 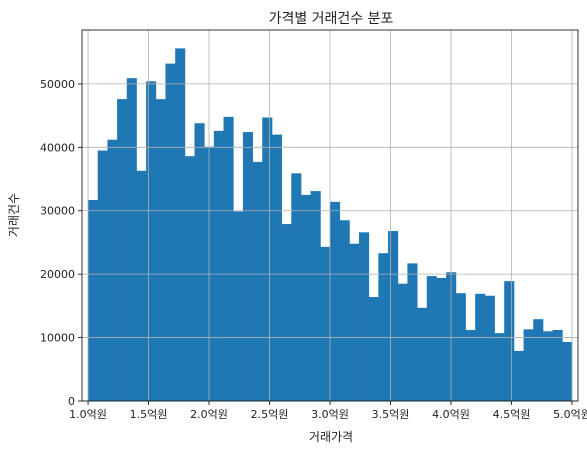 I want to click on y-axis-label: 거래건수, so click(x=14, y=215).